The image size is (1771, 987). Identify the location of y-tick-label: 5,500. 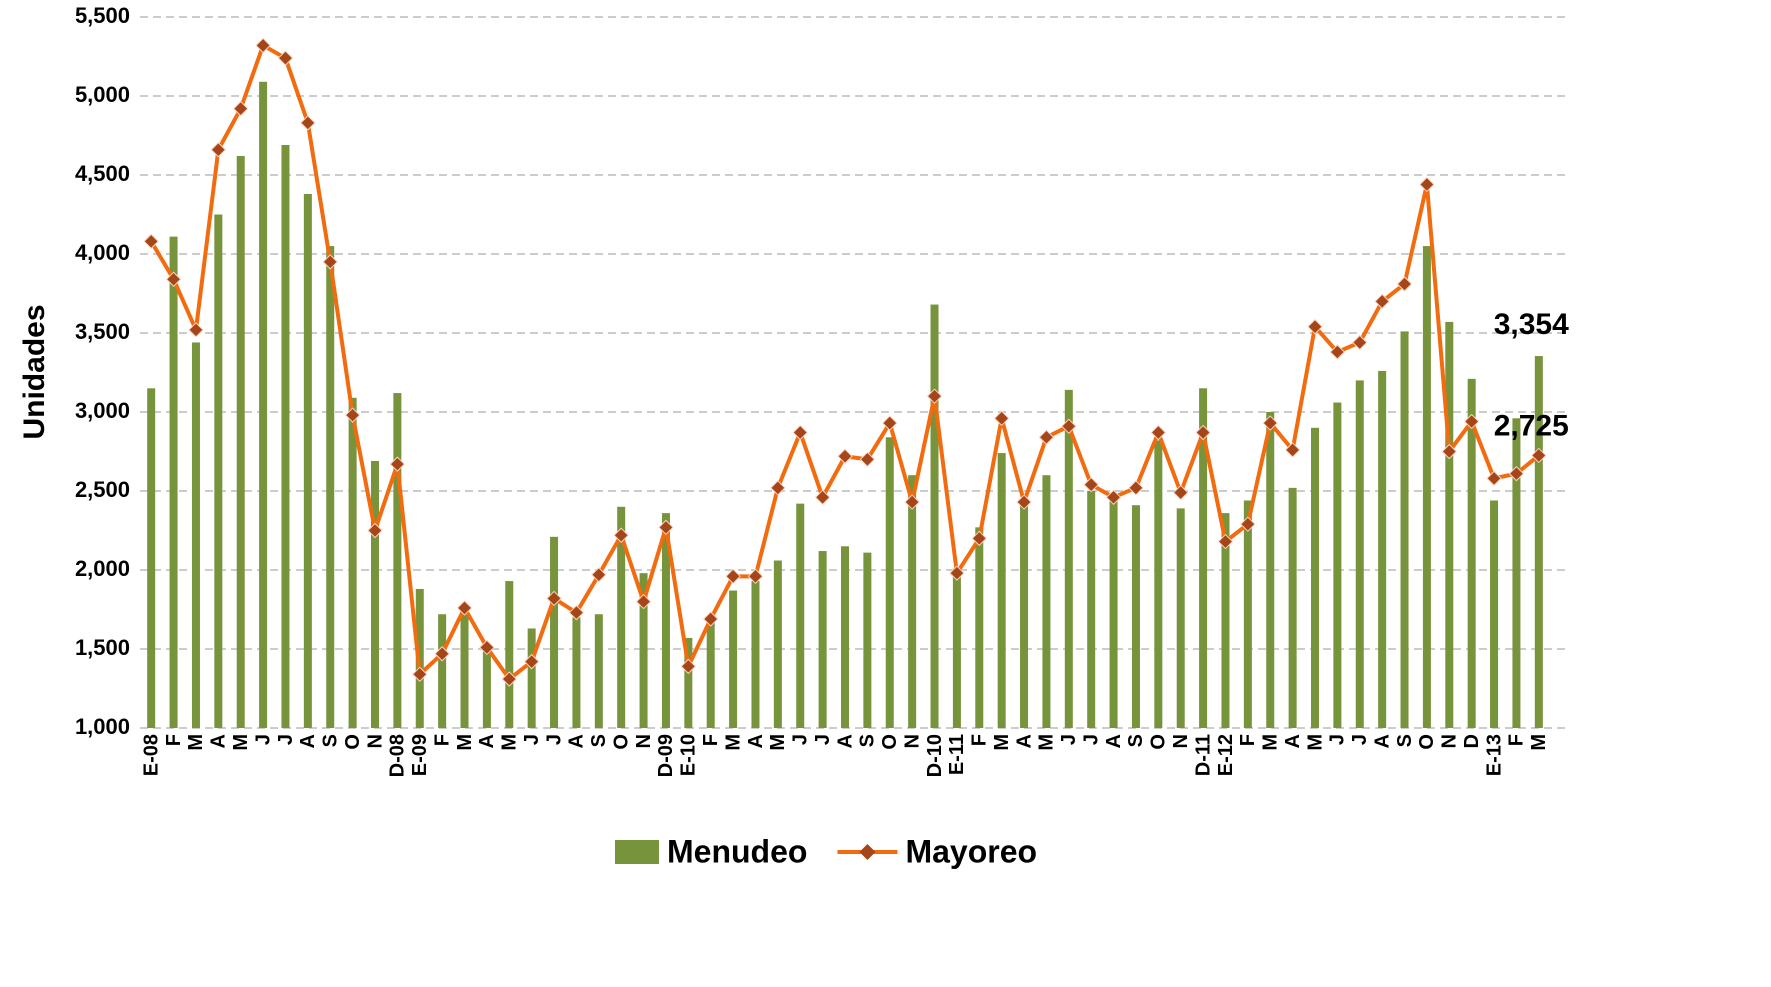
(102, 15).